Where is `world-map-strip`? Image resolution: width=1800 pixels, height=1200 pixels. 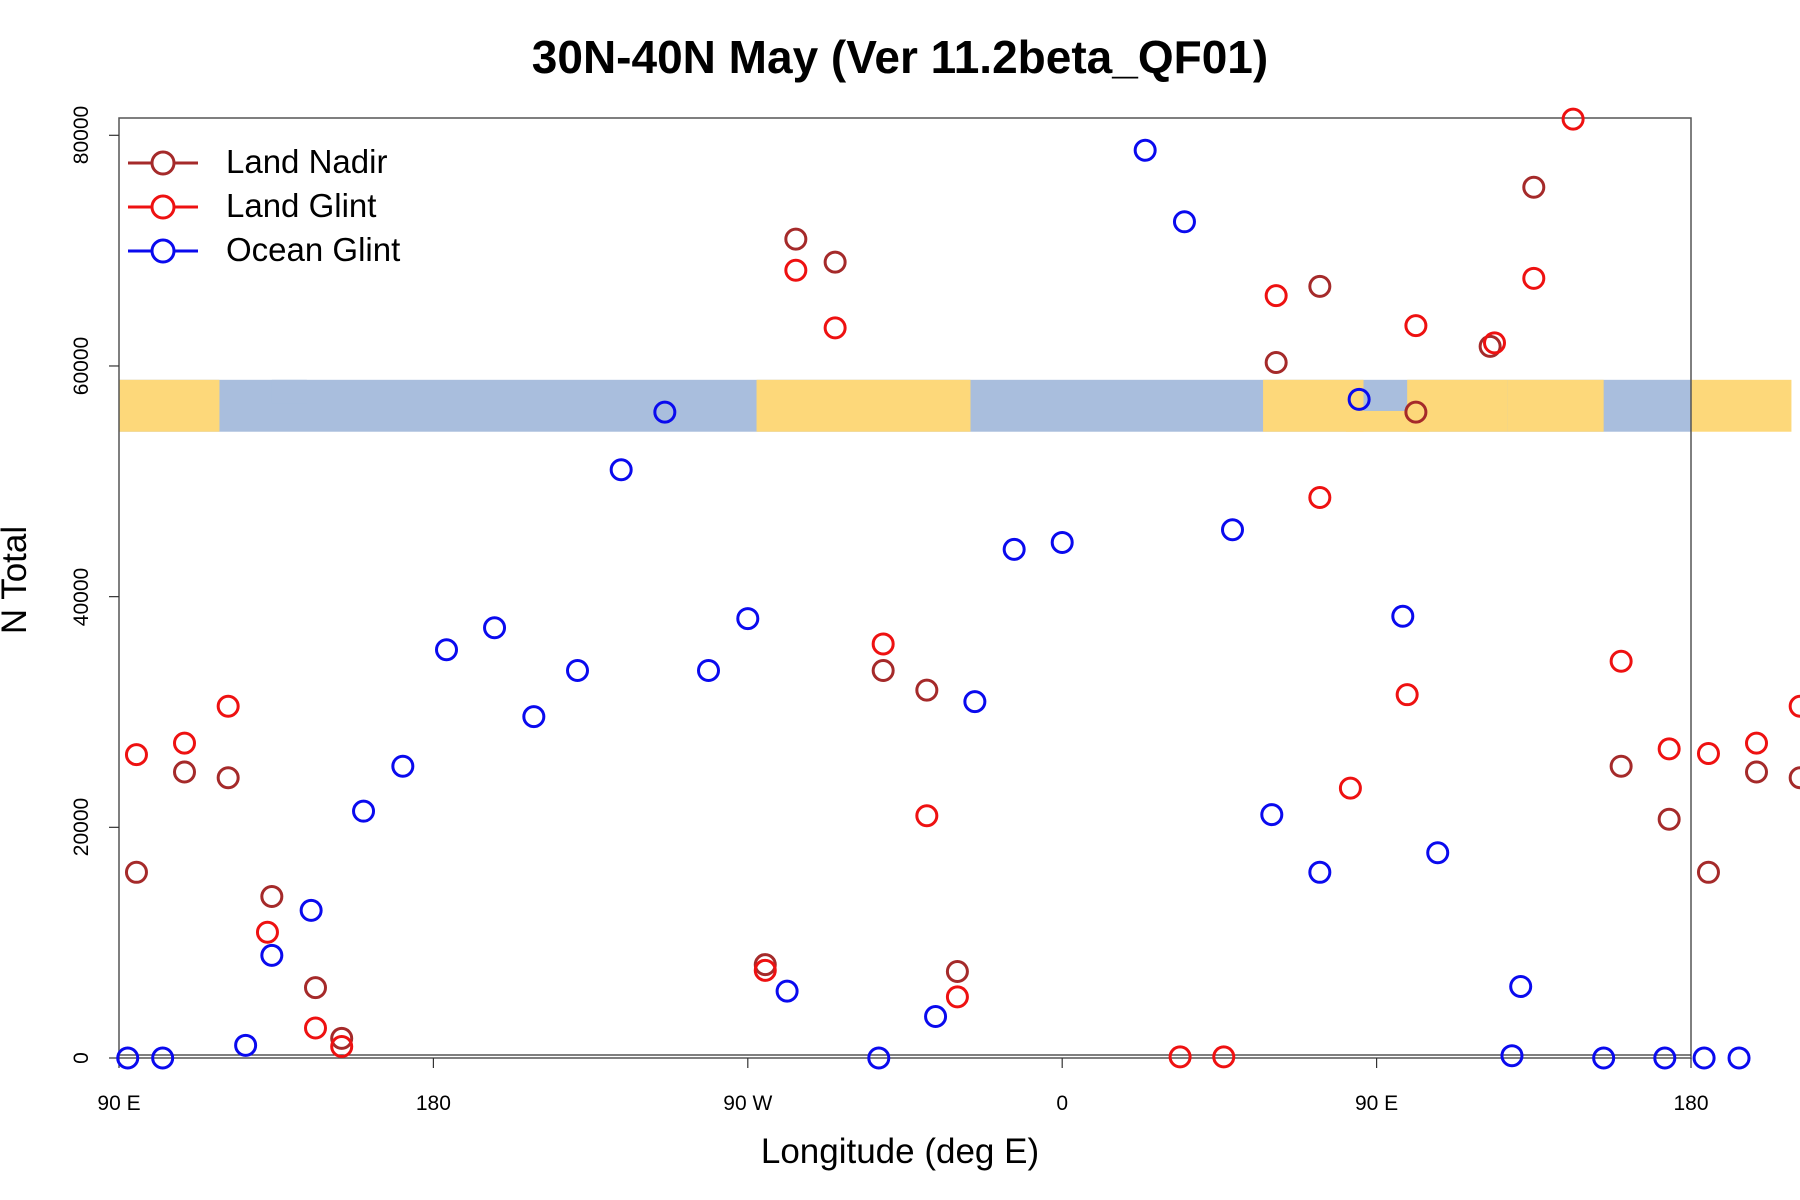 world-map-strip is located at coordinates (955, 405).